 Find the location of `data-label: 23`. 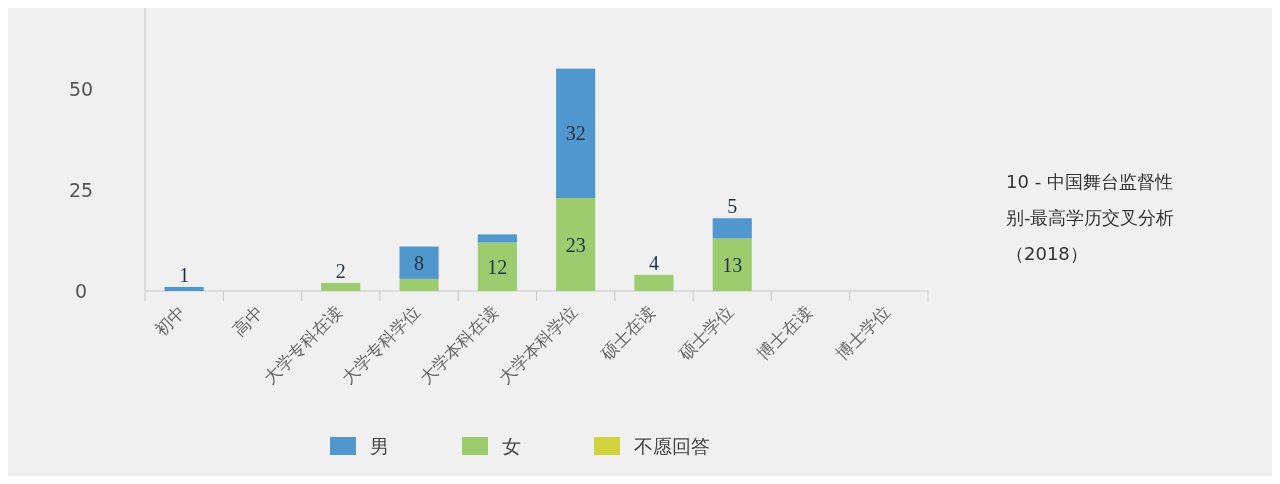

data-label: 23 is located at coordinates (575, 244).